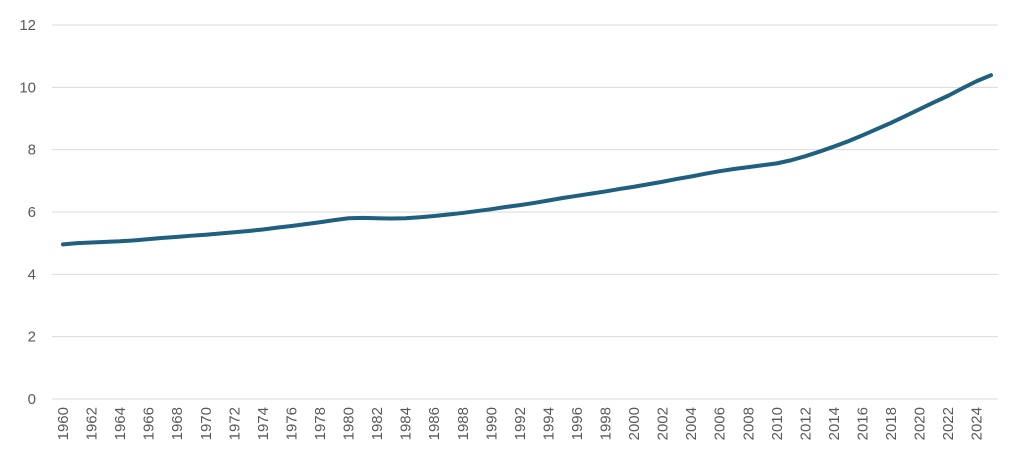 This screenshot has width=1024, height=470. Describe the element at coordinates (606, 423) in the screenshot. I see `x-tick-label: 1998` at that location.